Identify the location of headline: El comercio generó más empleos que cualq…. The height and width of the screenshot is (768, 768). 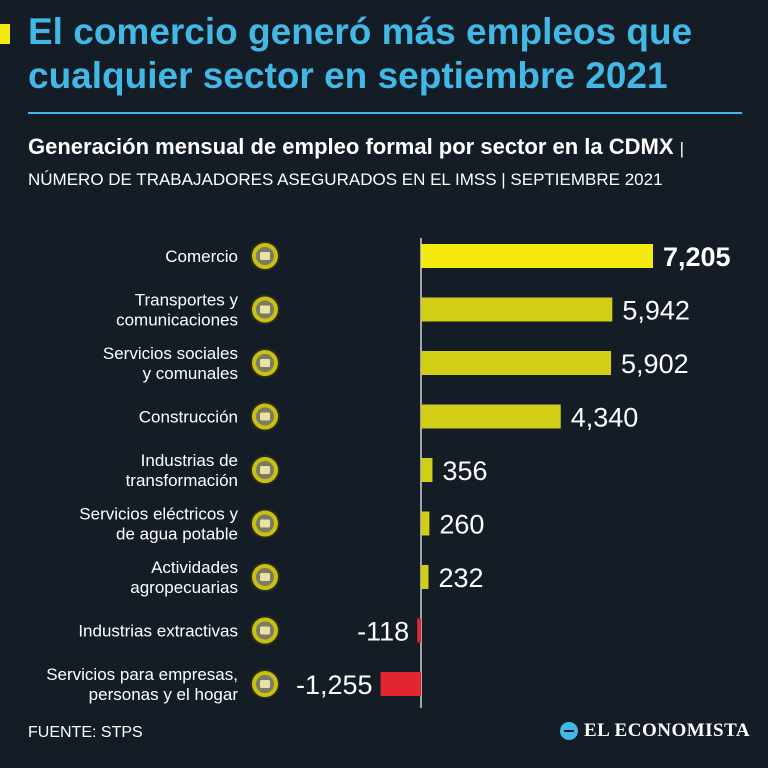
(360, 53).